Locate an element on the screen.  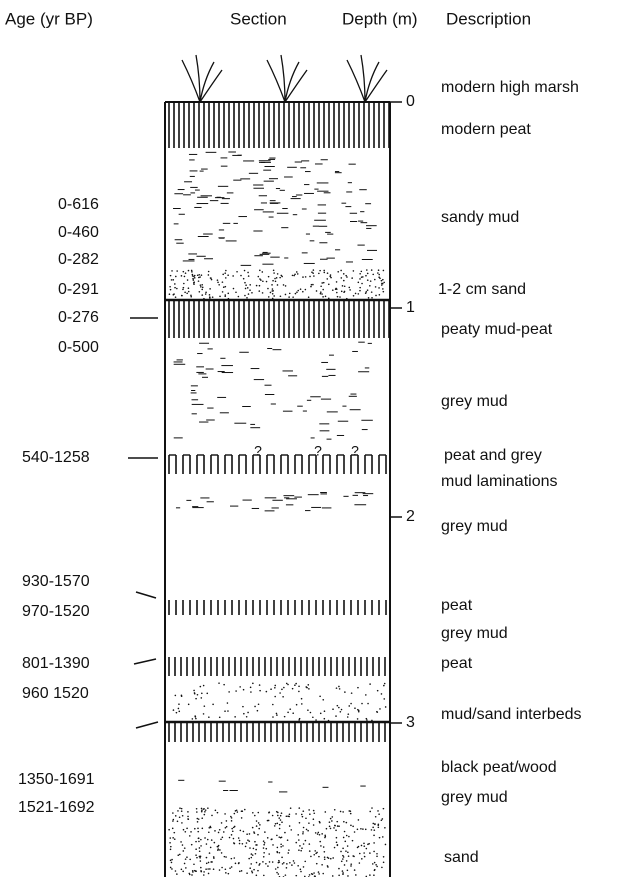
description-label: modern peat is located at coordinates (486, 129).